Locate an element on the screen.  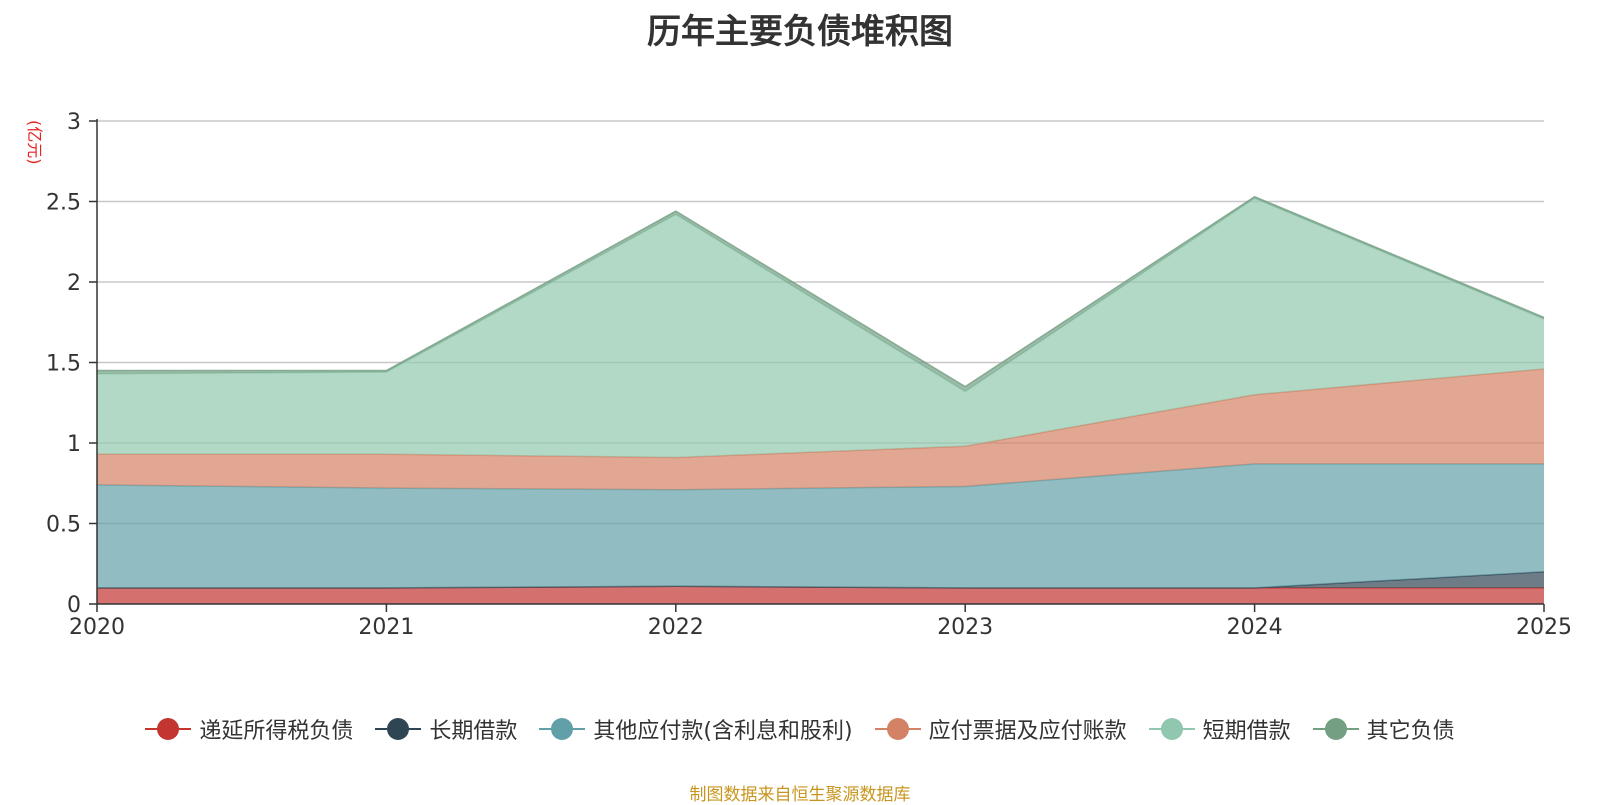
legend-item: 短期借款 is located at coordinates (1219, 729).